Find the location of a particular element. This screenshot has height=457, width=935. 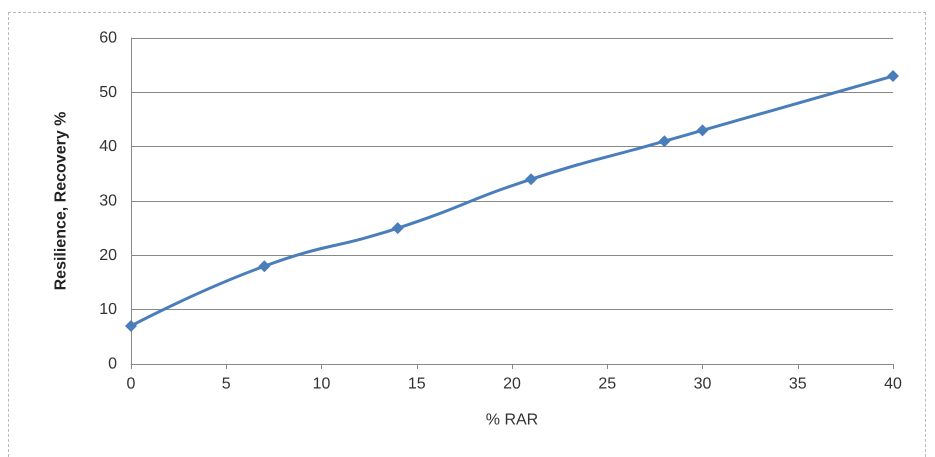

x-axis-title: % RAR is located at coordinates (512, 420).